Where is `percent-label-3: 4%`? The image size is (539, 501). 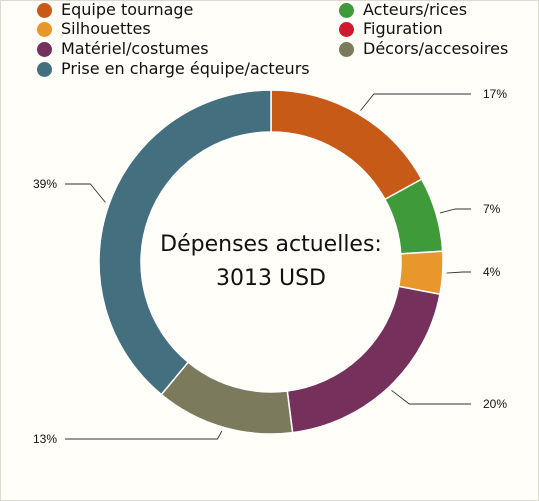
percent-label-3: 4% is located at coordinates (492, 272).